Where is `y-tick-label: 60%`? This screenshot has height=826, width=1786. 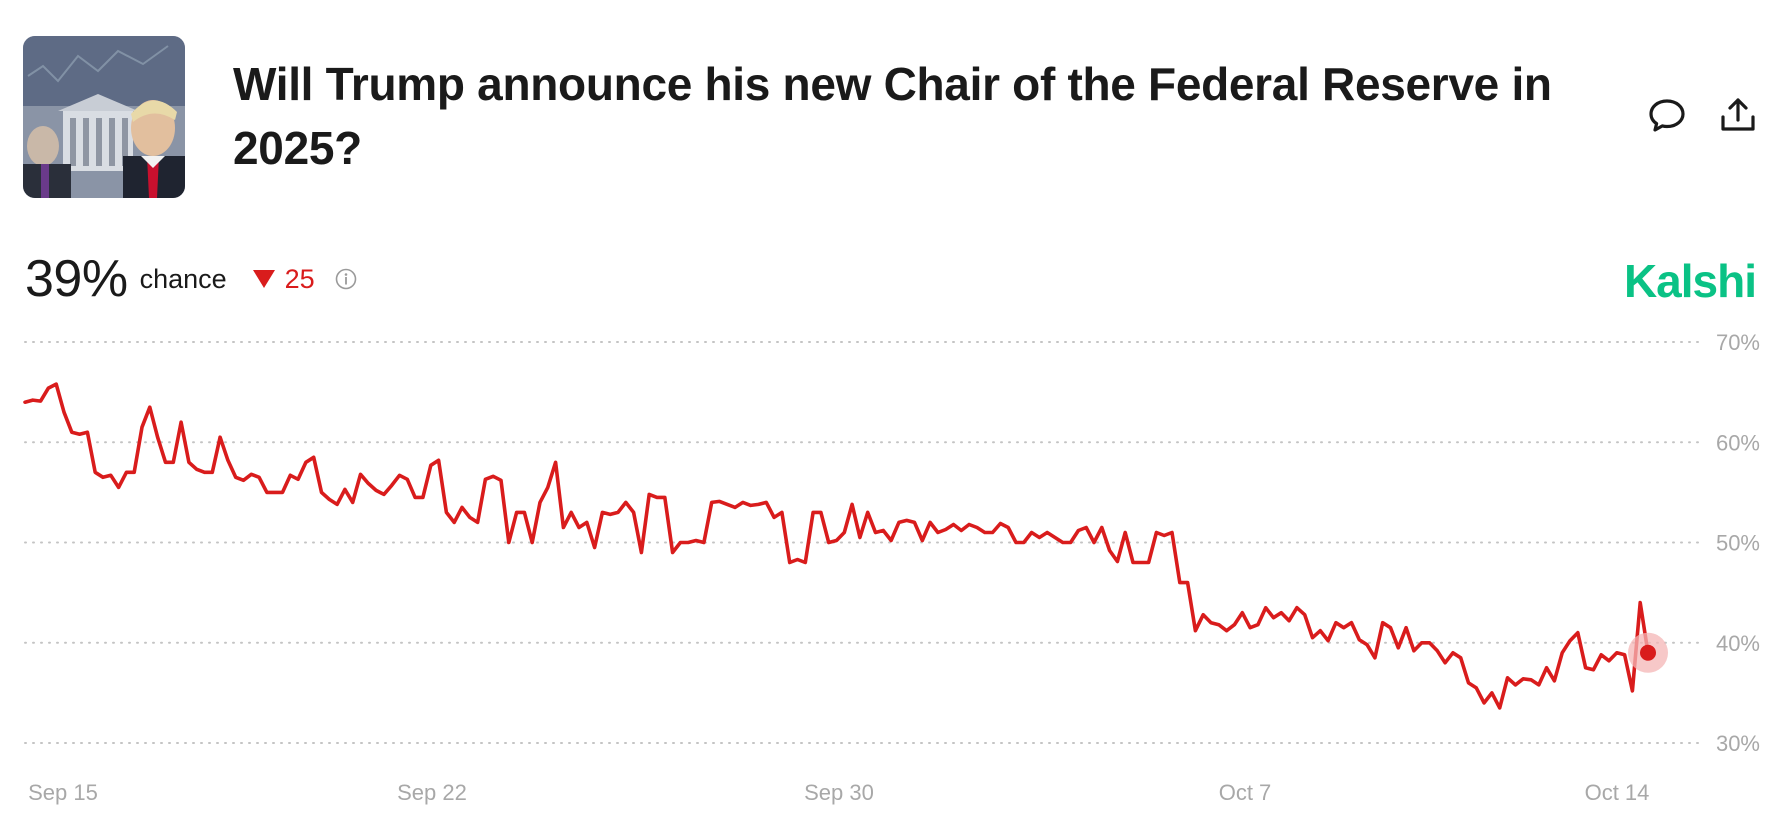
y-tick-label: 60% is located at coordinates (1738, 442).